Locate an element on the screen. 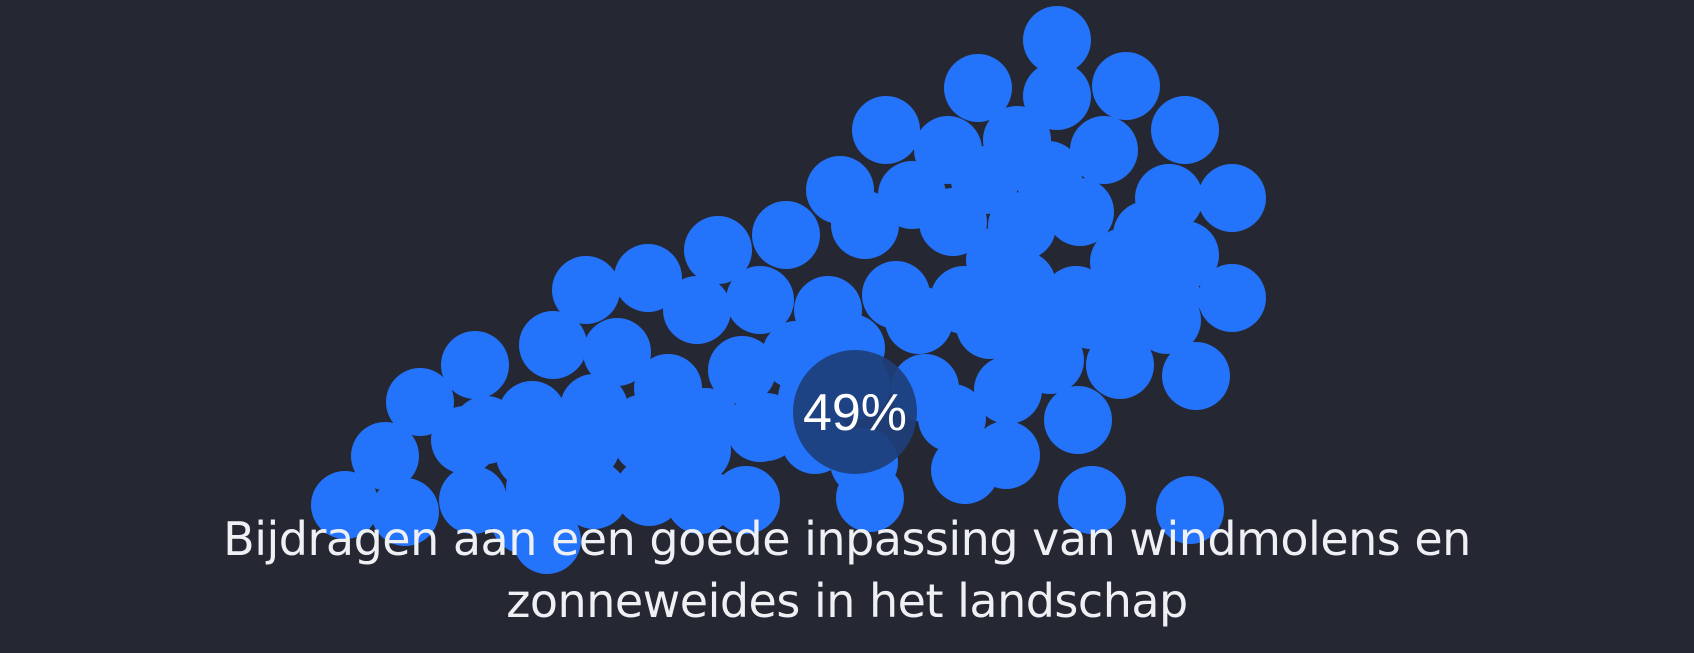 The width and height of the screenshot is (1694, 653). highlight-circle is located at coordinates (855, 412).